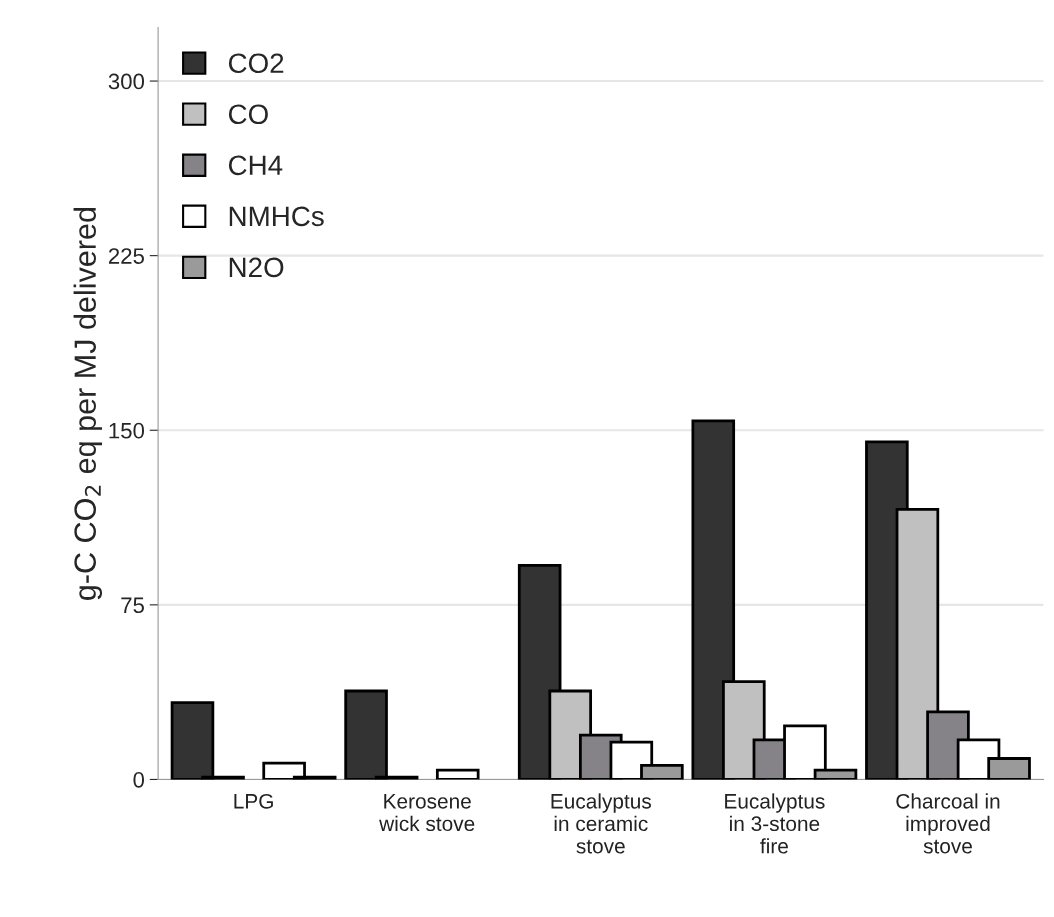 The height and width of the screenshot is (917, 1054). I want to click on bar, so click(457, 774).